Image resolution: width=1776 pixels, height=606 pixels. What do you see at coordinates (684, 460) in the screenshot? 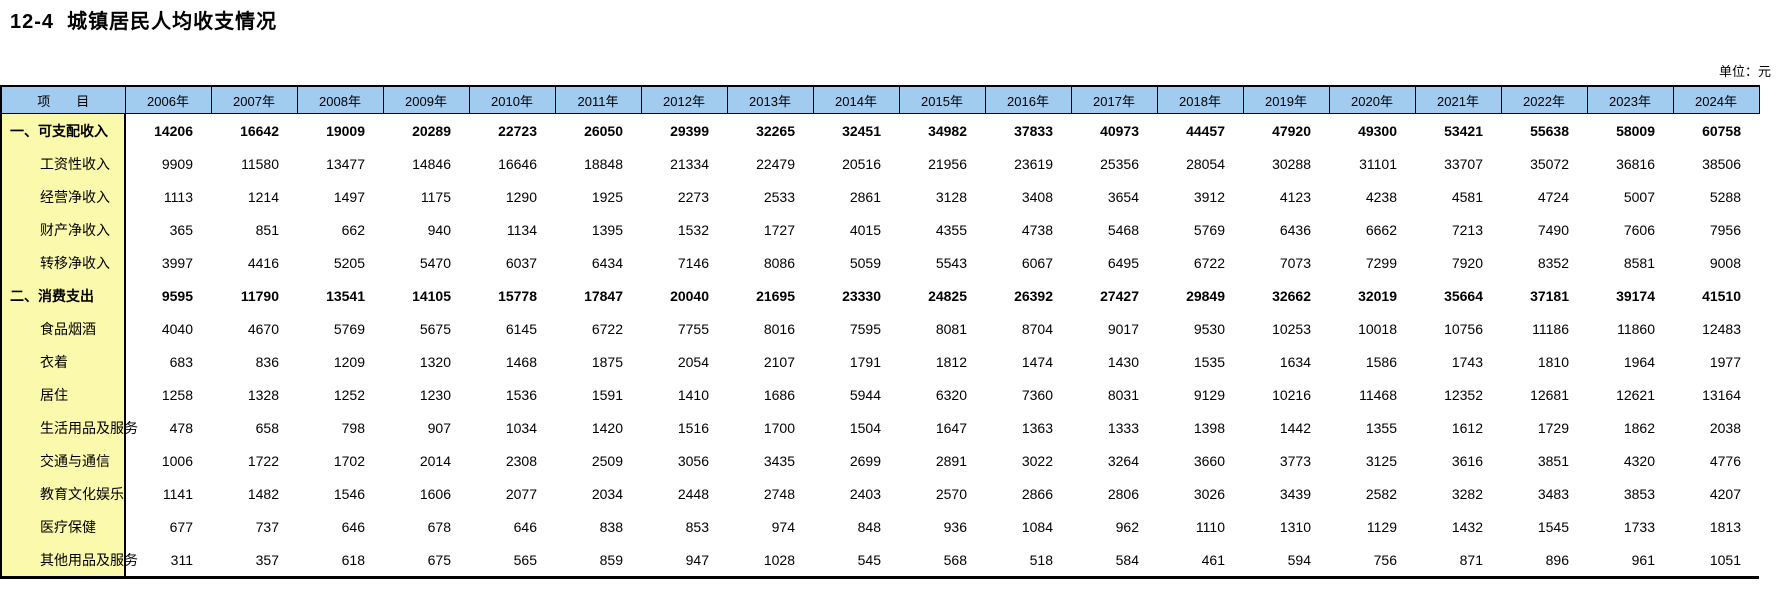
I see `value-cell: 3056` at bounding box center [684, 460].